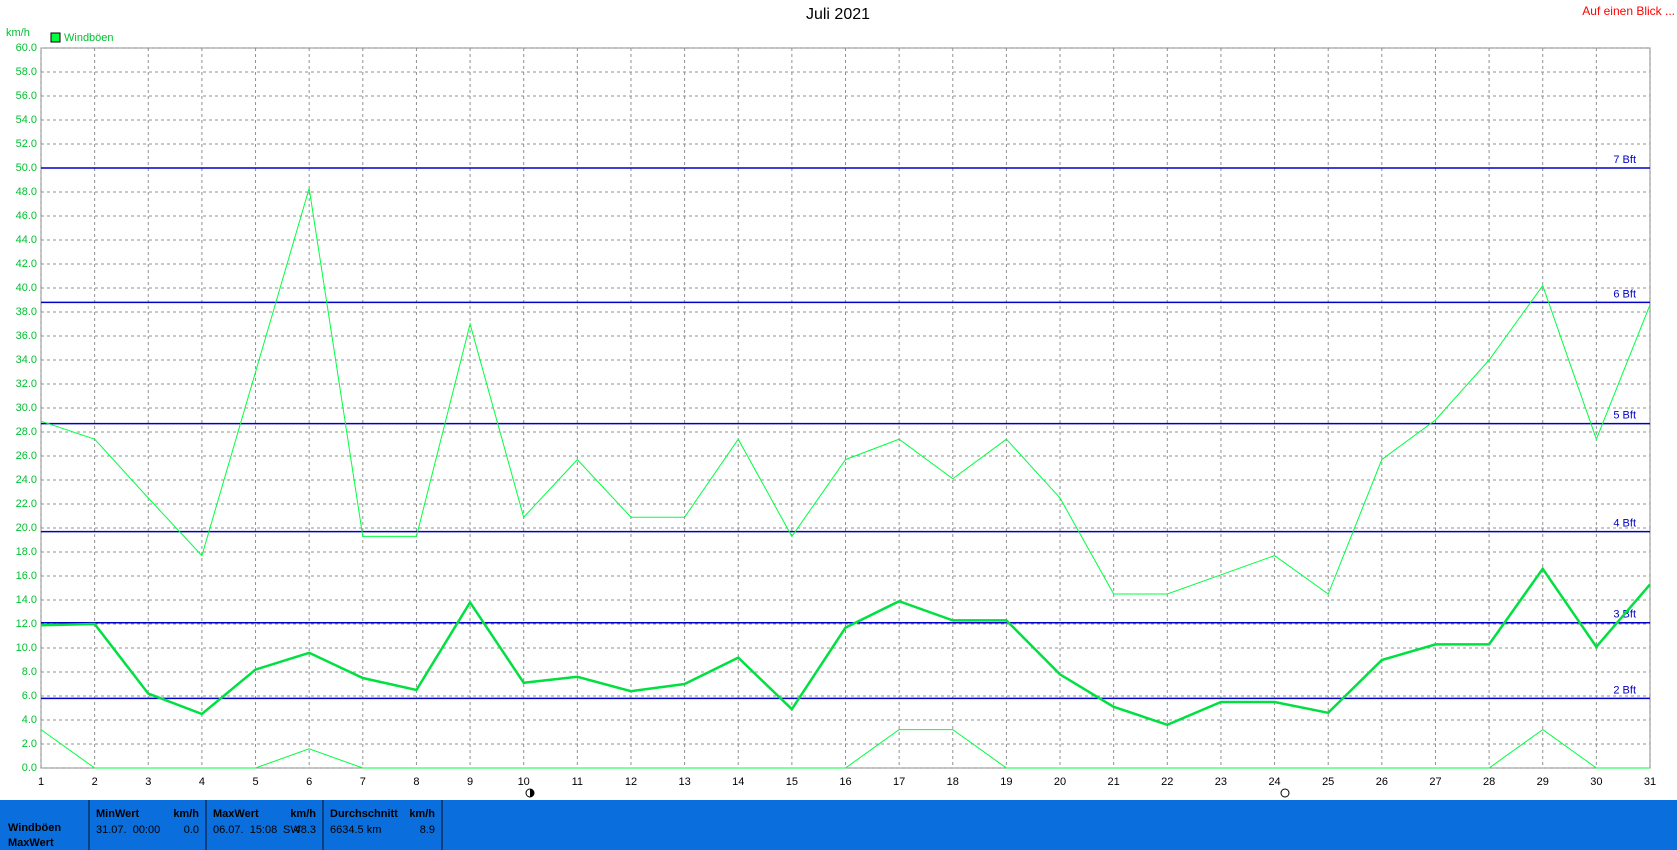 The height and width of the screenshot is (850, 1677). Describe the element at coordinates (26, 600) in the screenshot. I see `y-tick-label: 14.0` at that location.